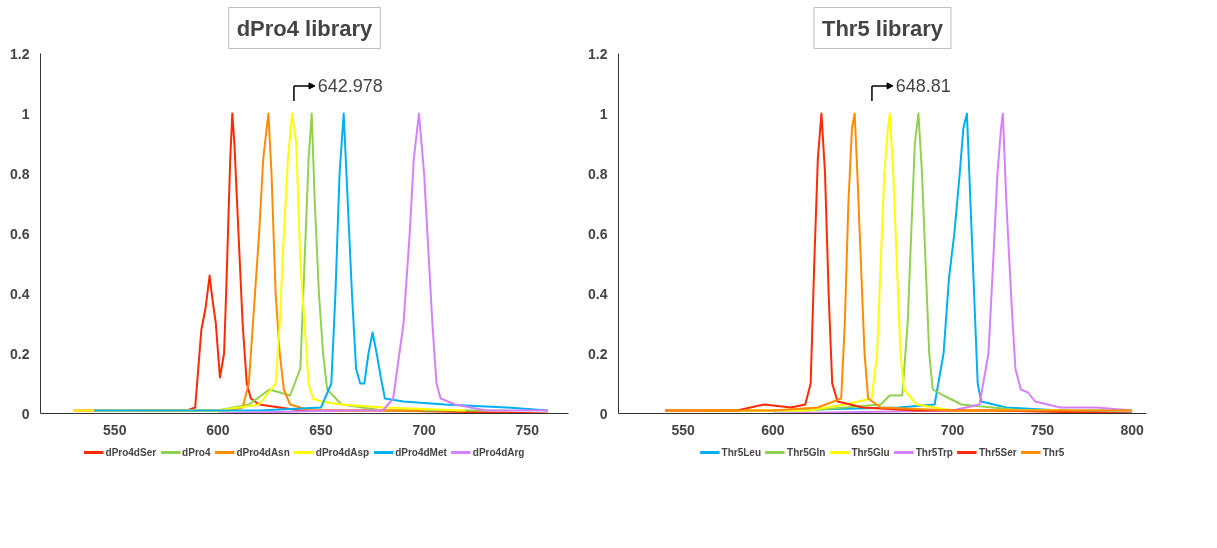  Describe the element at coordinates (350, 86) in the screenshot. I see `annotation: 642.978` at that location.